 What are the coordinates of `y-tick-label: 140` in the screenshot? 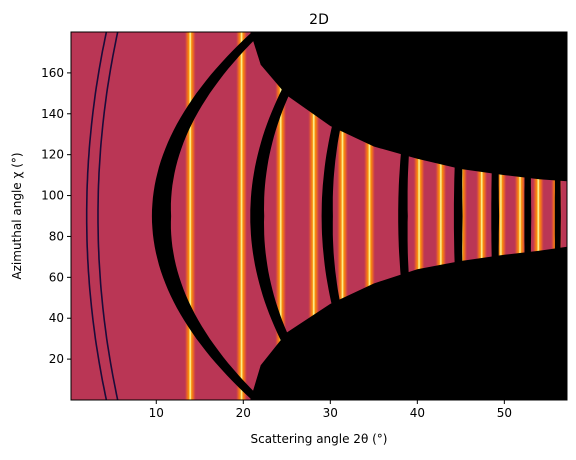 It's located at (52, 114).